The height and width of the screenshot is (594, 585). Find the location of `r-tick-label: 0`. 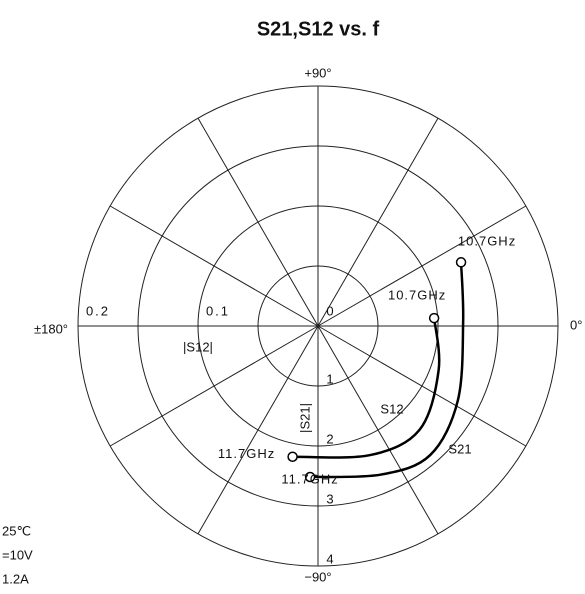

r-tick-label: 0 is located at coordinates (329, 310).